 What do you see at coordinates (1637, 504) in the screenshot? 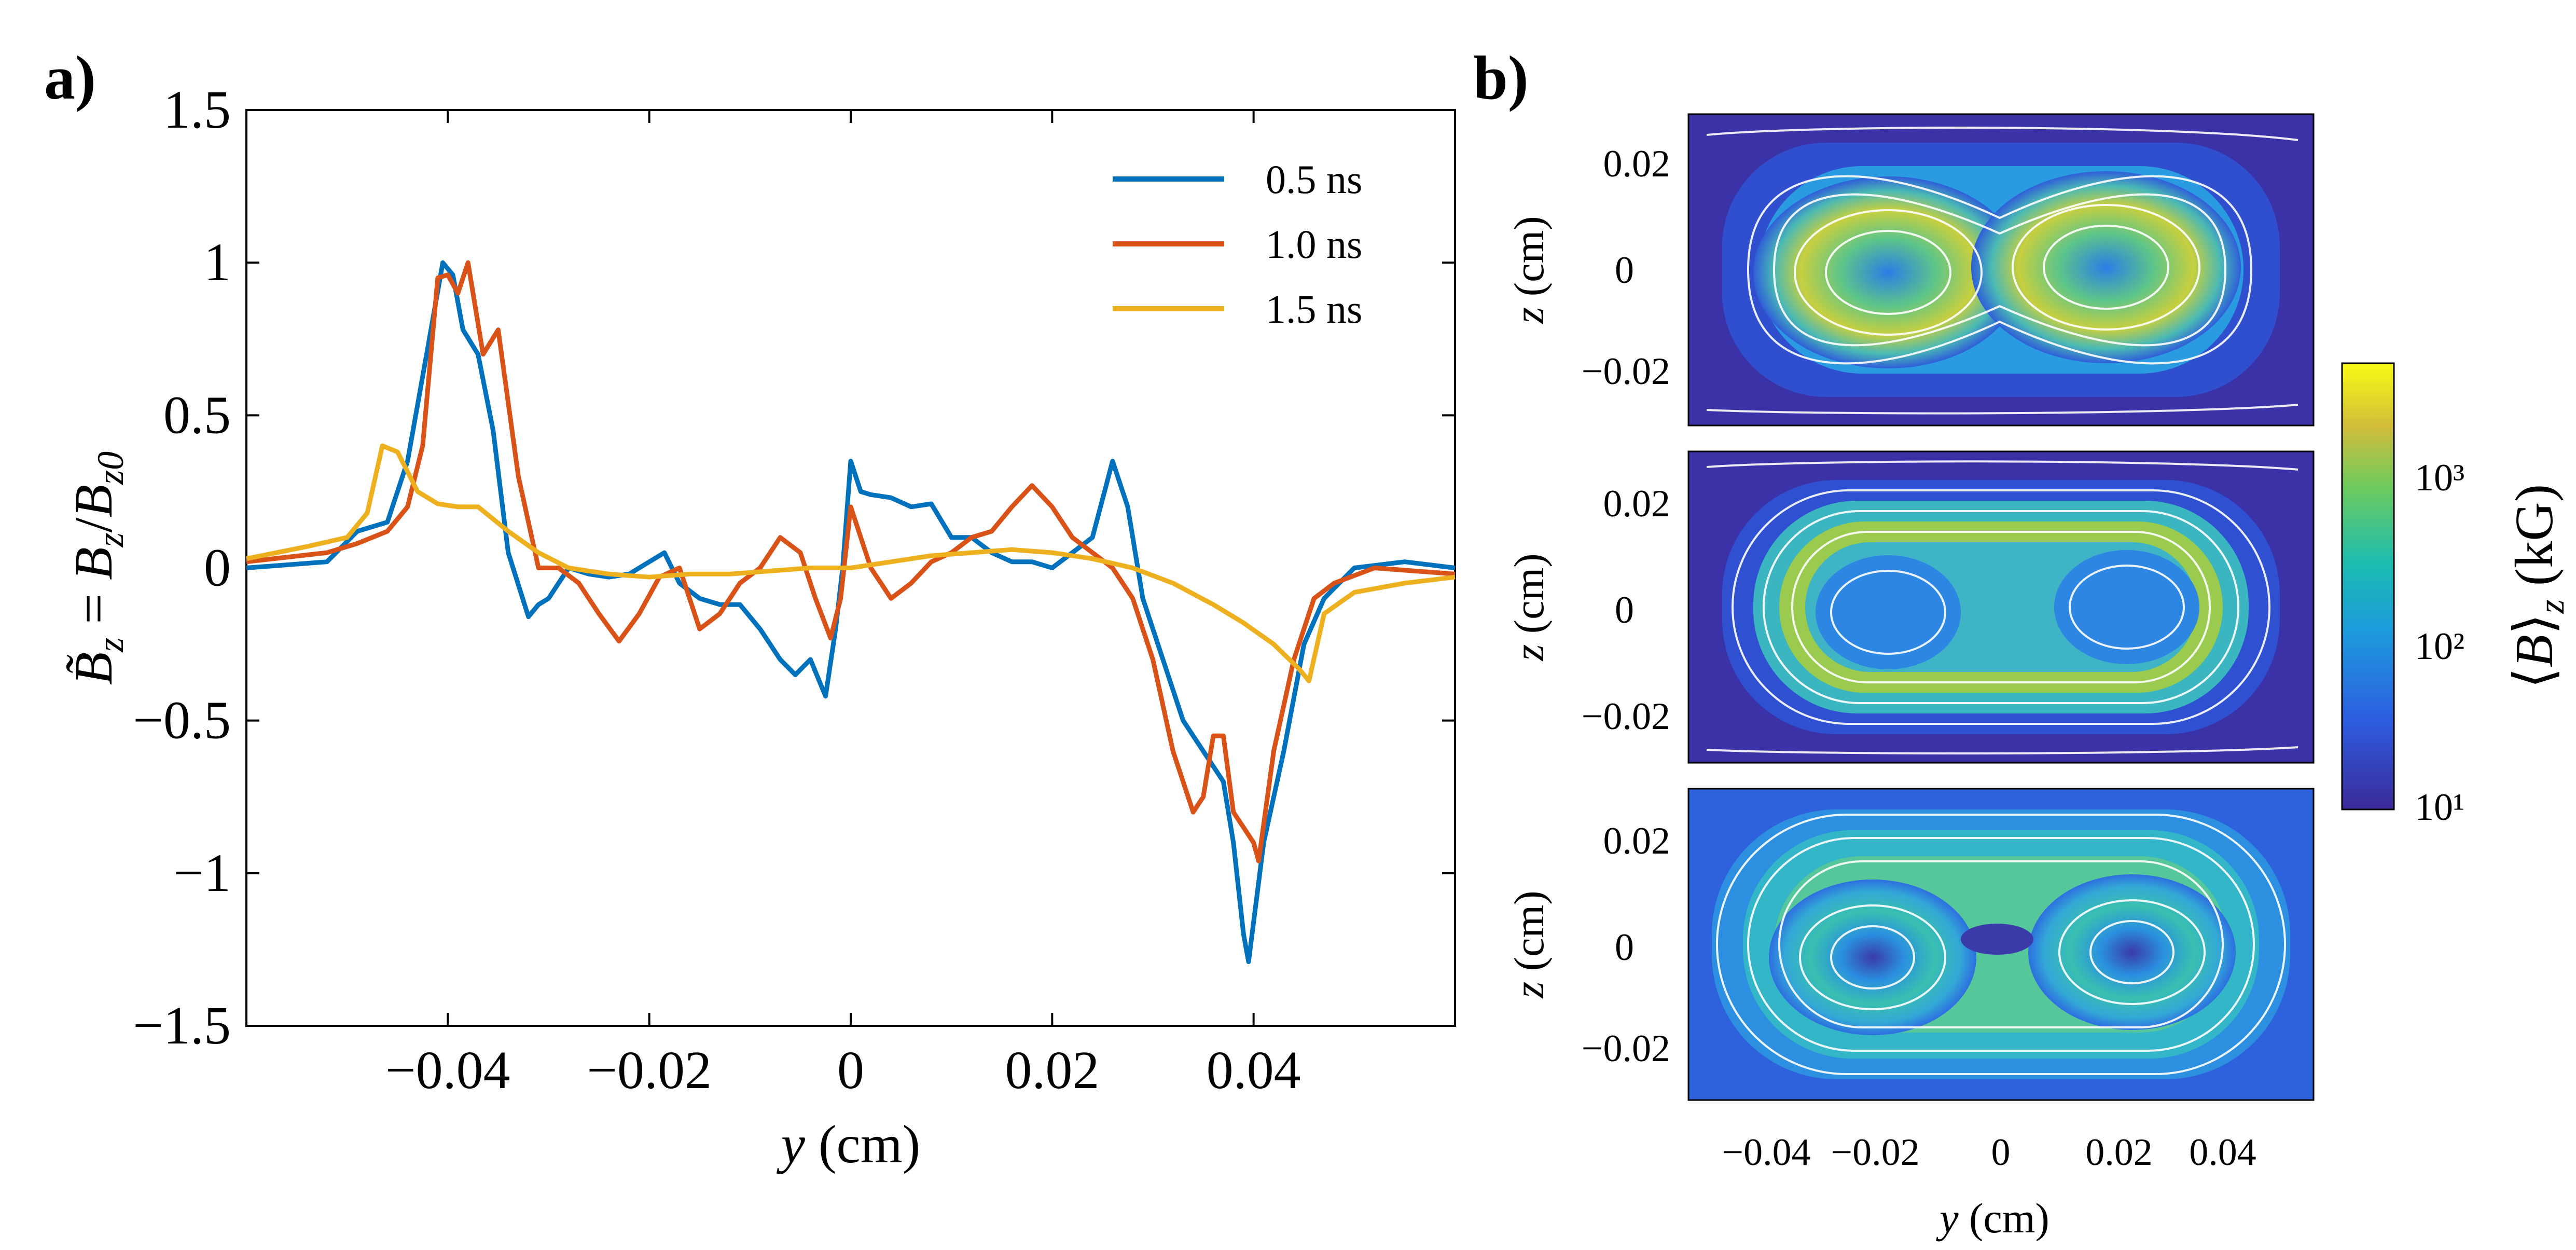
I see `hm2-ytick-1: 0.02` at bounding box center [1637, 504].